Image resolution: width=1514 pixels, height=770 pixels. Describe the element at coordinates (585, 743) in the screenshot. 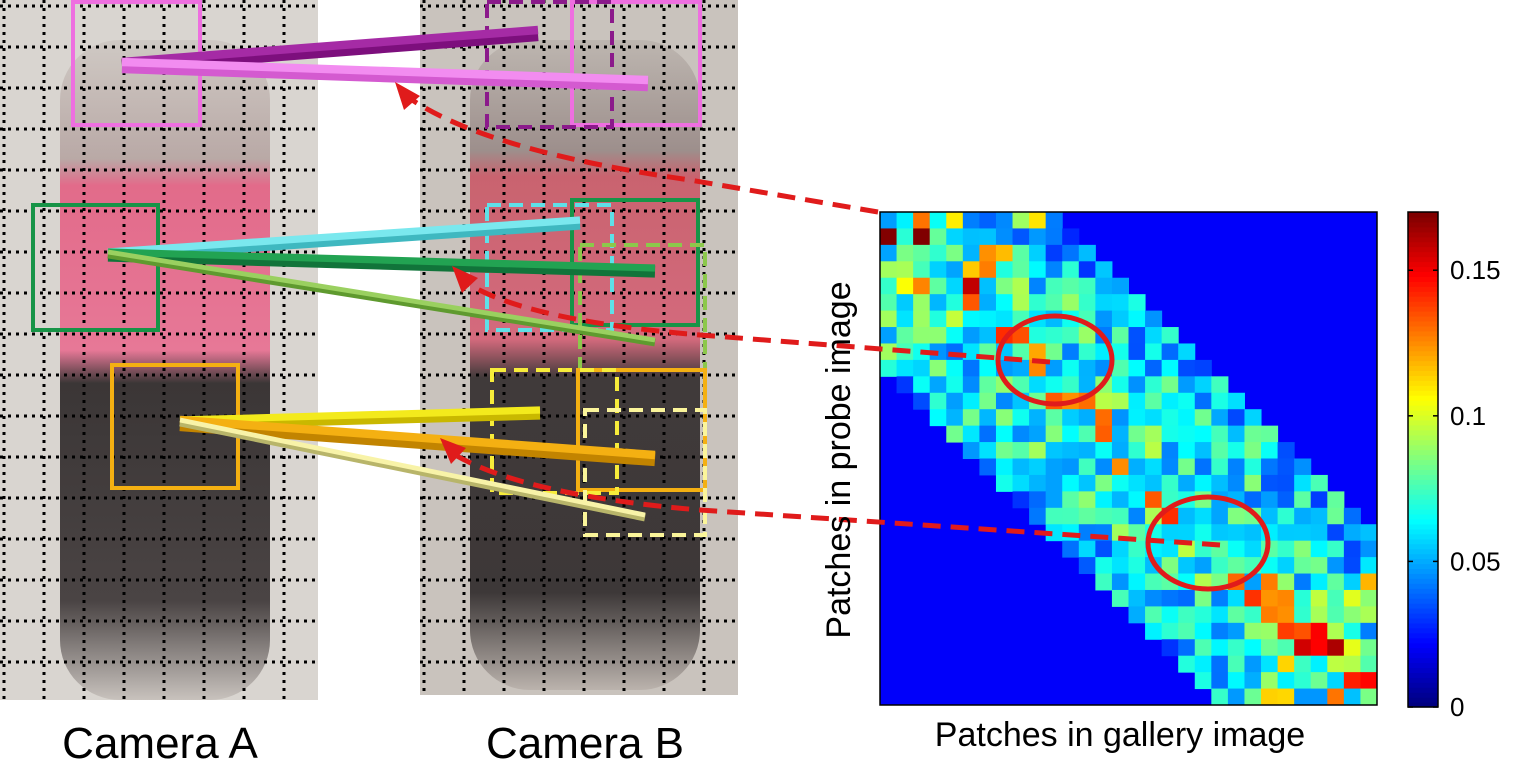

I see `camera-b-label: Camera B` at that location.